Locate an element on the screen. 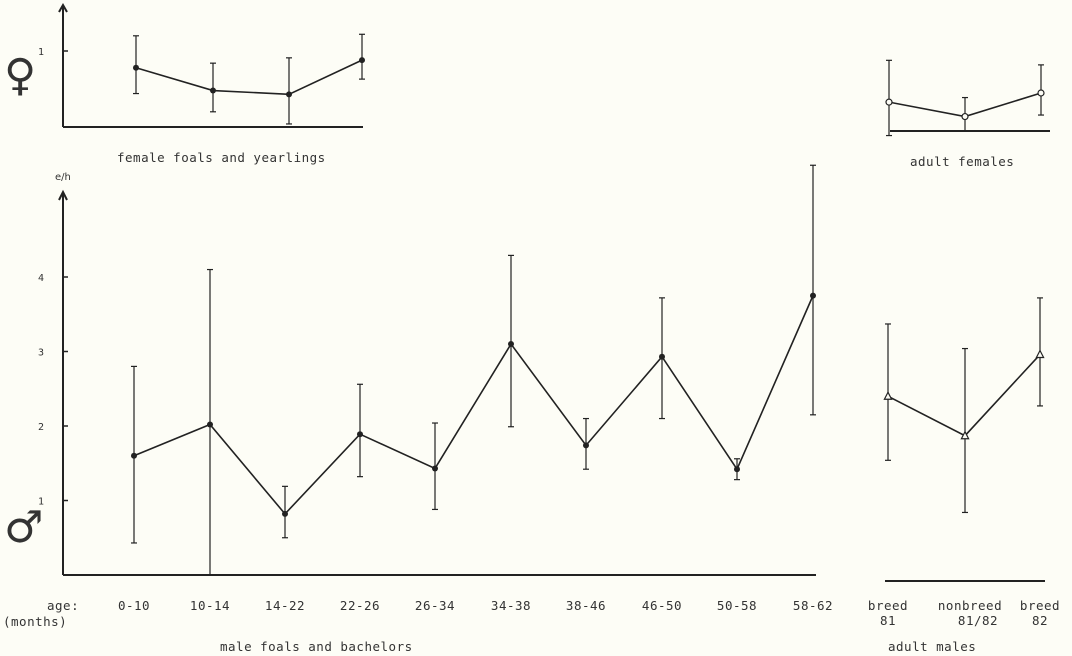 The image size is (1072, 656). male-young-title: male foals and bachelors is located at coordinates (316, 646).